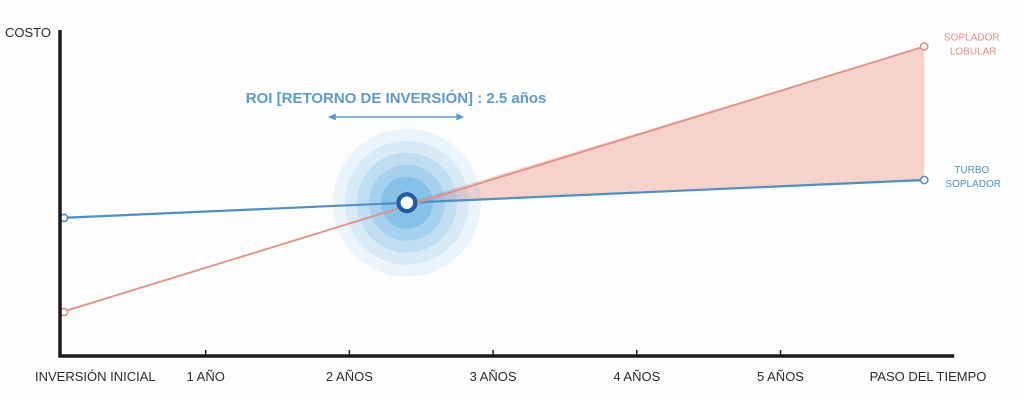  I want to click on roi-arrow-left-head, so click(331, 117).